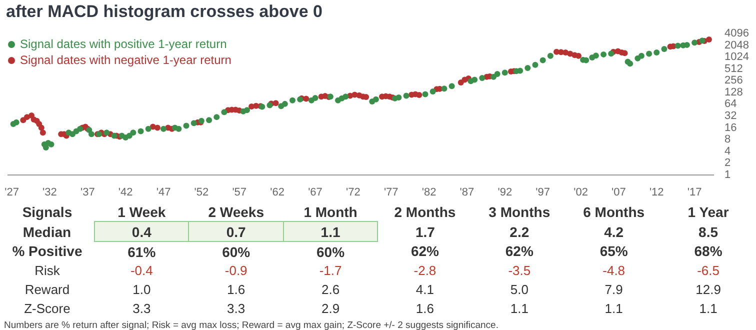 This screenshot has width=756, height=330. I want to click on text: 2.9, so click(330, 308).